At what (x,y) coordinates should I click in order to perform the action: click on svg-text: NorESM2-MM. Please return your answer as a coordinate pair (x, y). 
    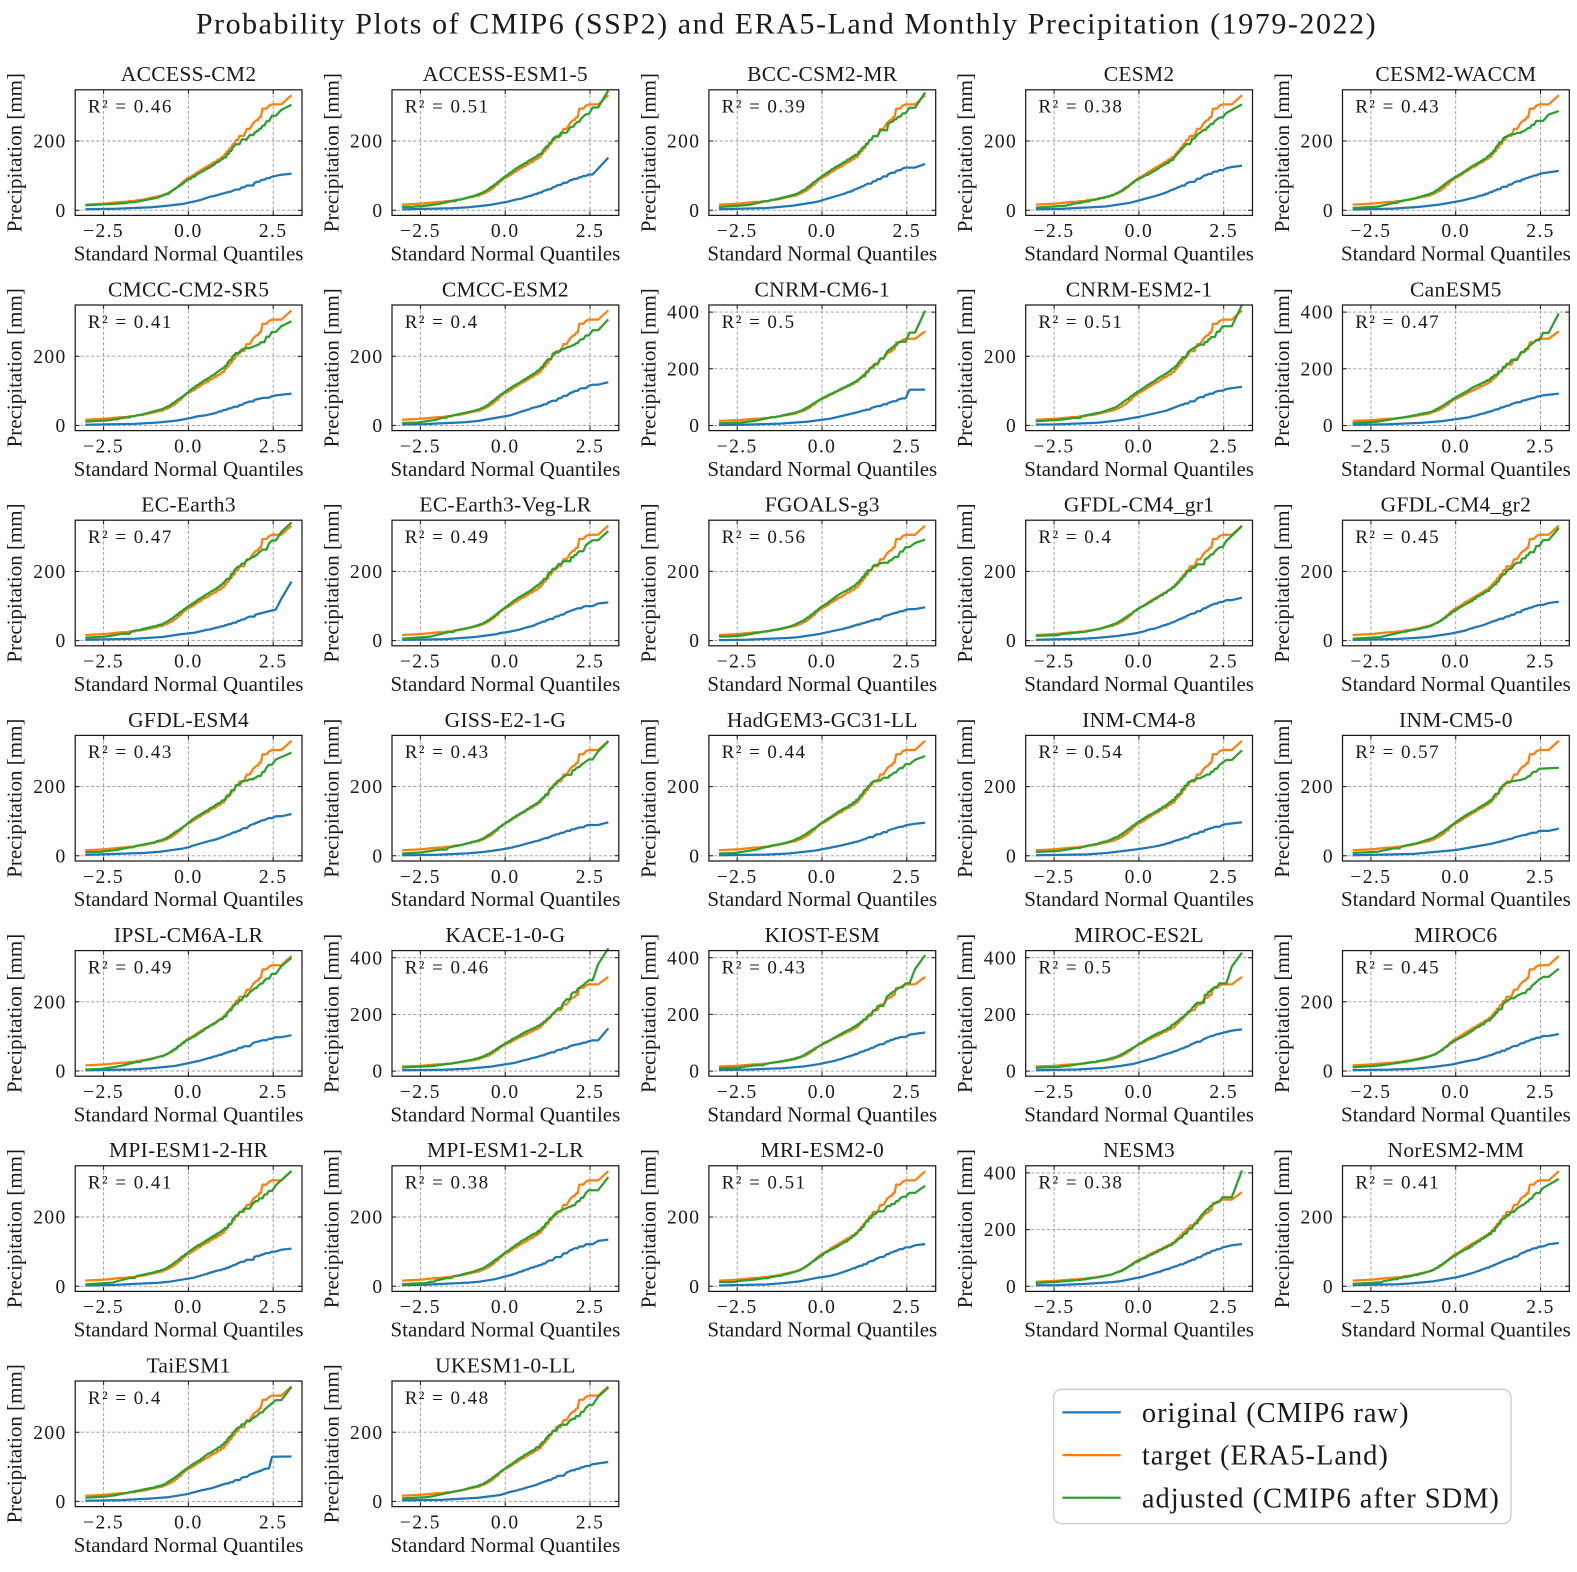
    Looking at the image, I should click on (1456, 1150).